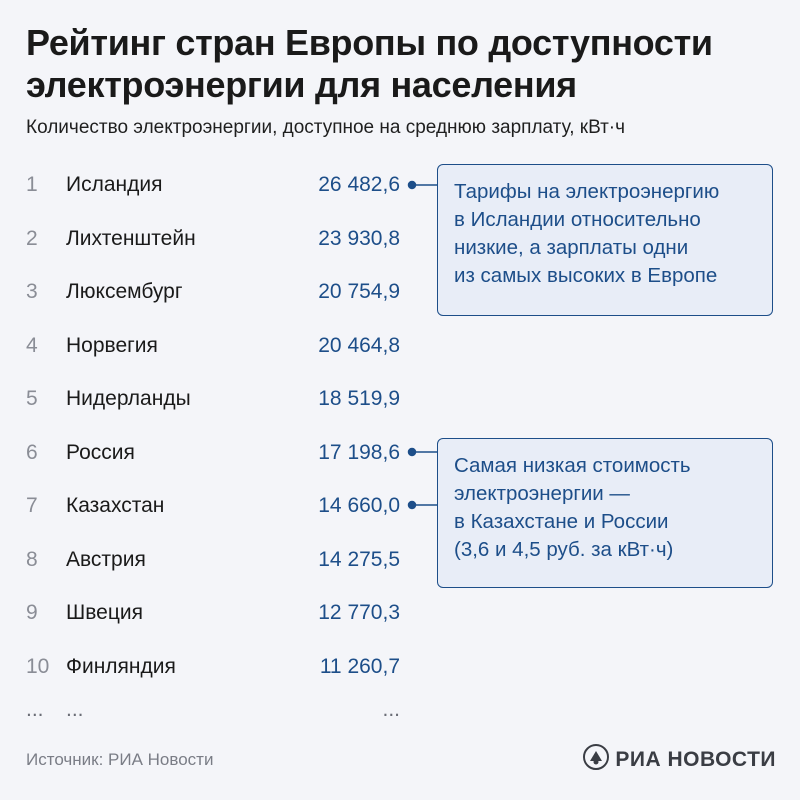  I want to click on callout-text-line: Самая низкая стоимость, so click(572, 465).